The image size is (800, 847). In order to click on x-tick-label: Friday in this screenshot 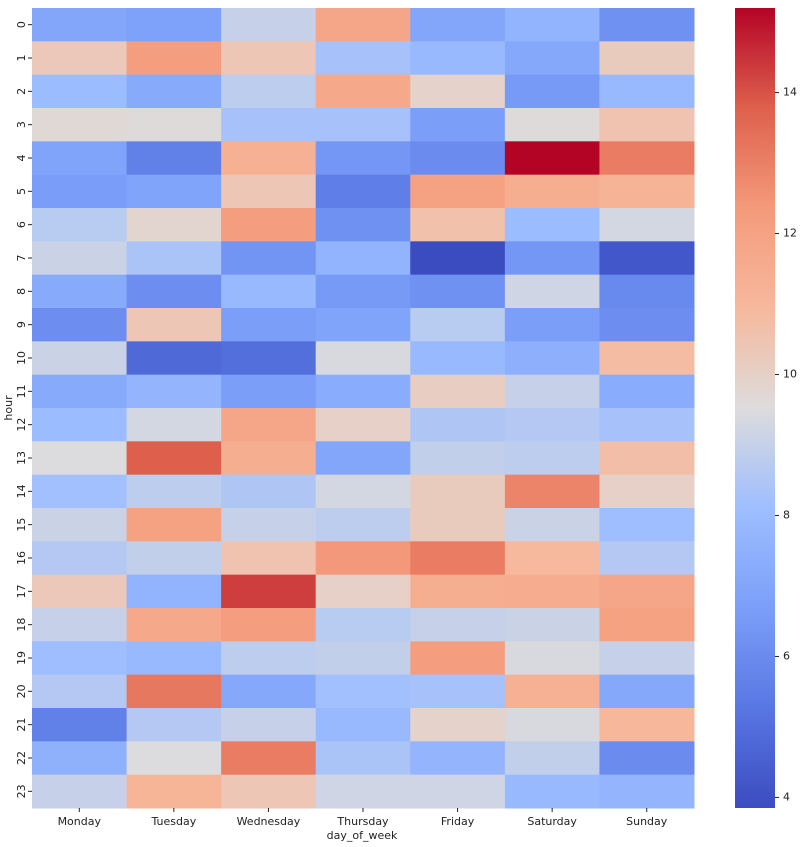, I will do `click(458, 821)`.